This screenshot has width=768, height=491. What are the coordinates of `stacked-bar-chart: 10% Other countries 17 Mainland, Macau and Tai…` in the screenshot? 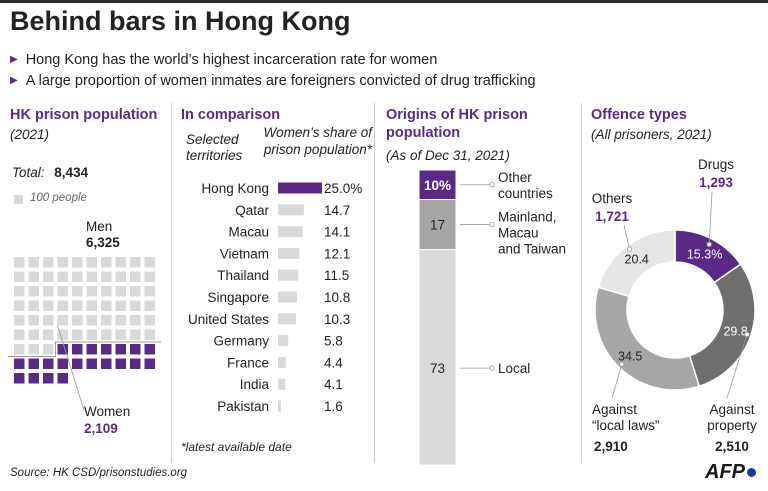 It's located at (492, 317).